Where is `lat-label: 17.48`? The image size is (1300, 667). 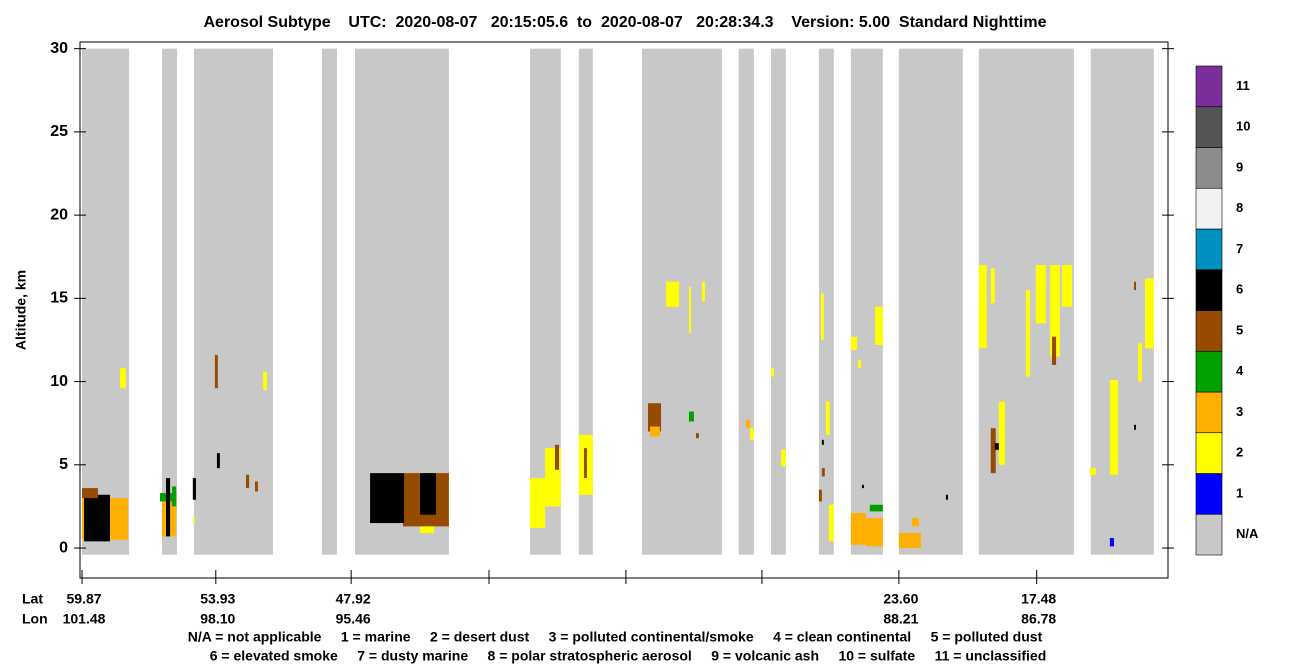
lat-label: 17.48 is located at coordinates (1038, 599).